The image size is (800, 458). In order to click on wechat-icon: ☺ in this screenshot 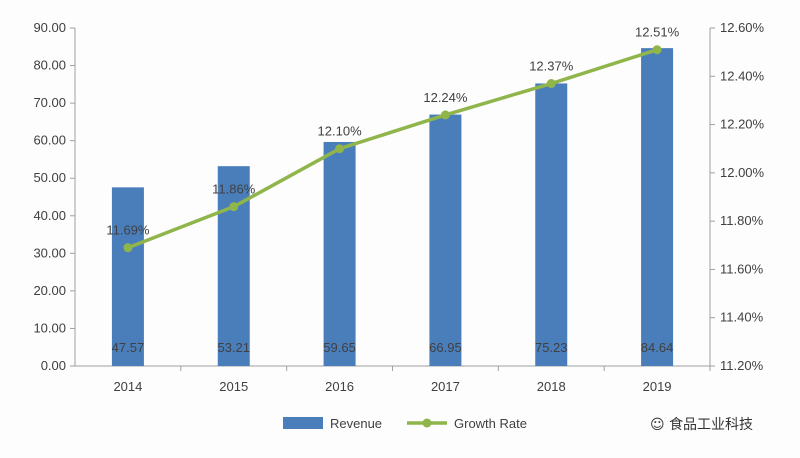, I will do `click(657, 425)`.